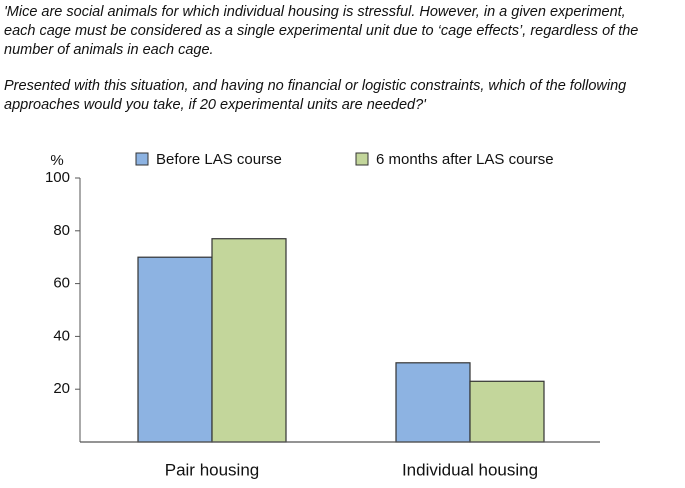 This screenshot has width=685, height=488. What do you see at coordinates (57, 177) in the screenshot?
I see `y-tick-label: 100` at bounding box center [57, 177].